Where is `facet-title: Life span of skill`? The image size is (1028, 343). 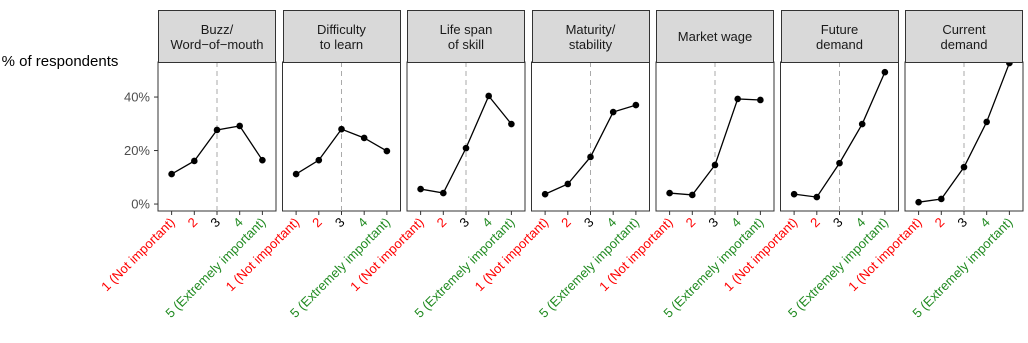 facet-title: Life span of skill is located at coordinates (466, 36).